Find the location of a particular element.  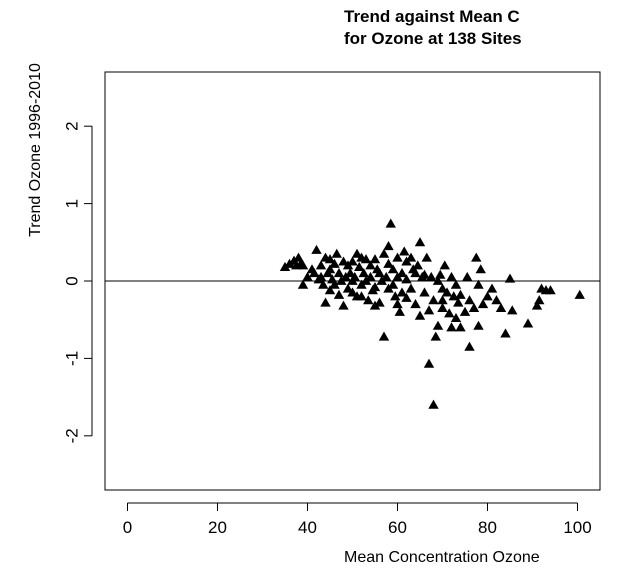

x-tick-label: 20 is located at coordinates (217, 527).